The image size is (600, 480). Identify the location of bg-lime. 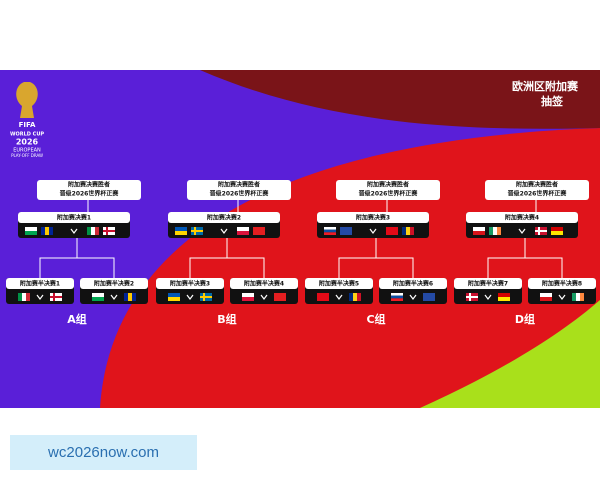
(510, 354).